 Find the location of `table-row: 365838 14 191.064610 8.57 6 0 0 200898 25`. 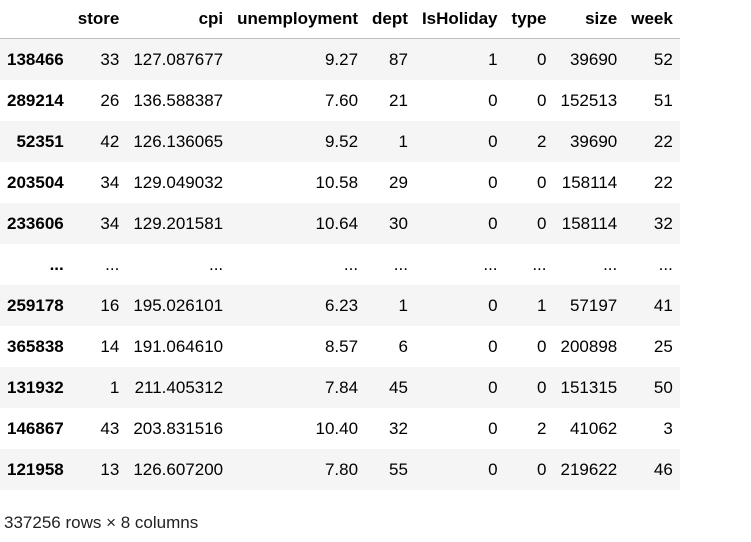

table-row: 365838 14 191.064610 8.57 6 0 0 200898 25 is located at coordinates (340, 346).